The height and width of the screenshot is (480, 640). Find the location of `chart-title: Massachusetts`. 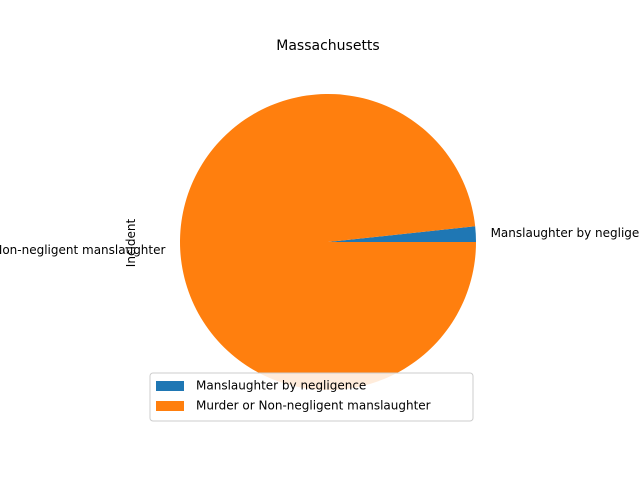

chart-title: Massachusetts is located at coordinates (327, 46).